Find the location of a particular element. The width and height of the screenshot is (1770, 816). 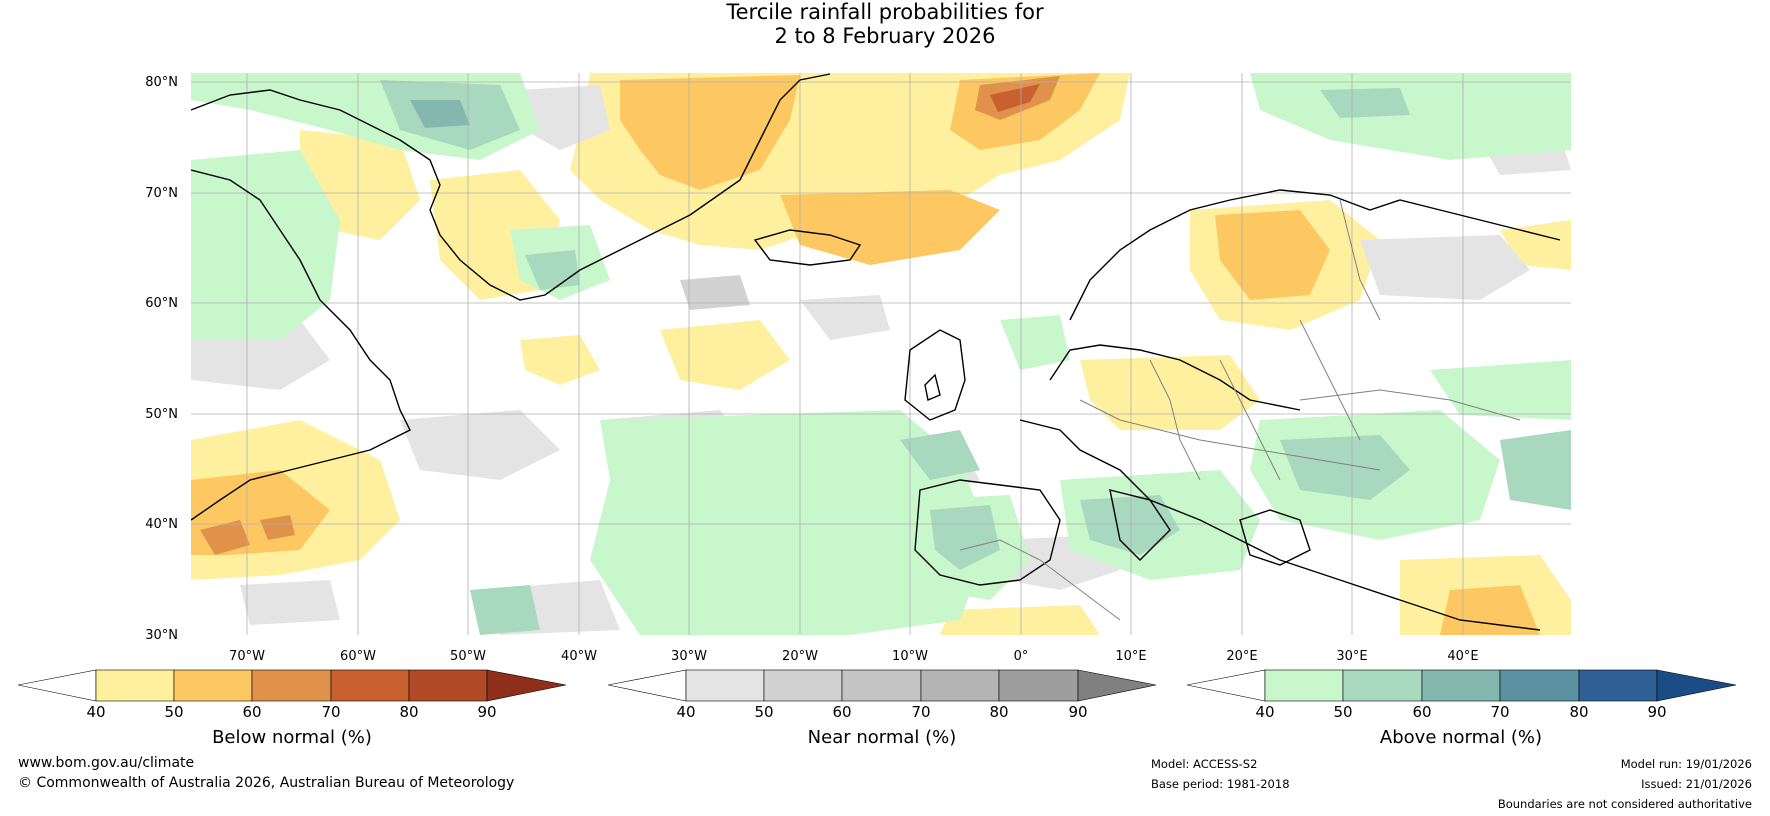

lon-label-40e: 40°E is located at coordinates (1463, 656).